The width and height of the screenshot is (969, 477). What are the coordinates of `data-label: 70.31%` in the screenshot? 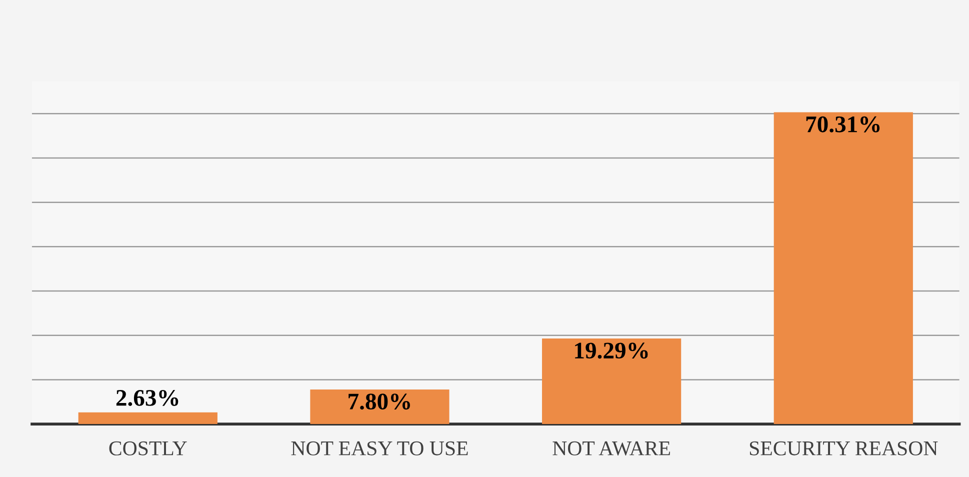 It's located at (843, 124).